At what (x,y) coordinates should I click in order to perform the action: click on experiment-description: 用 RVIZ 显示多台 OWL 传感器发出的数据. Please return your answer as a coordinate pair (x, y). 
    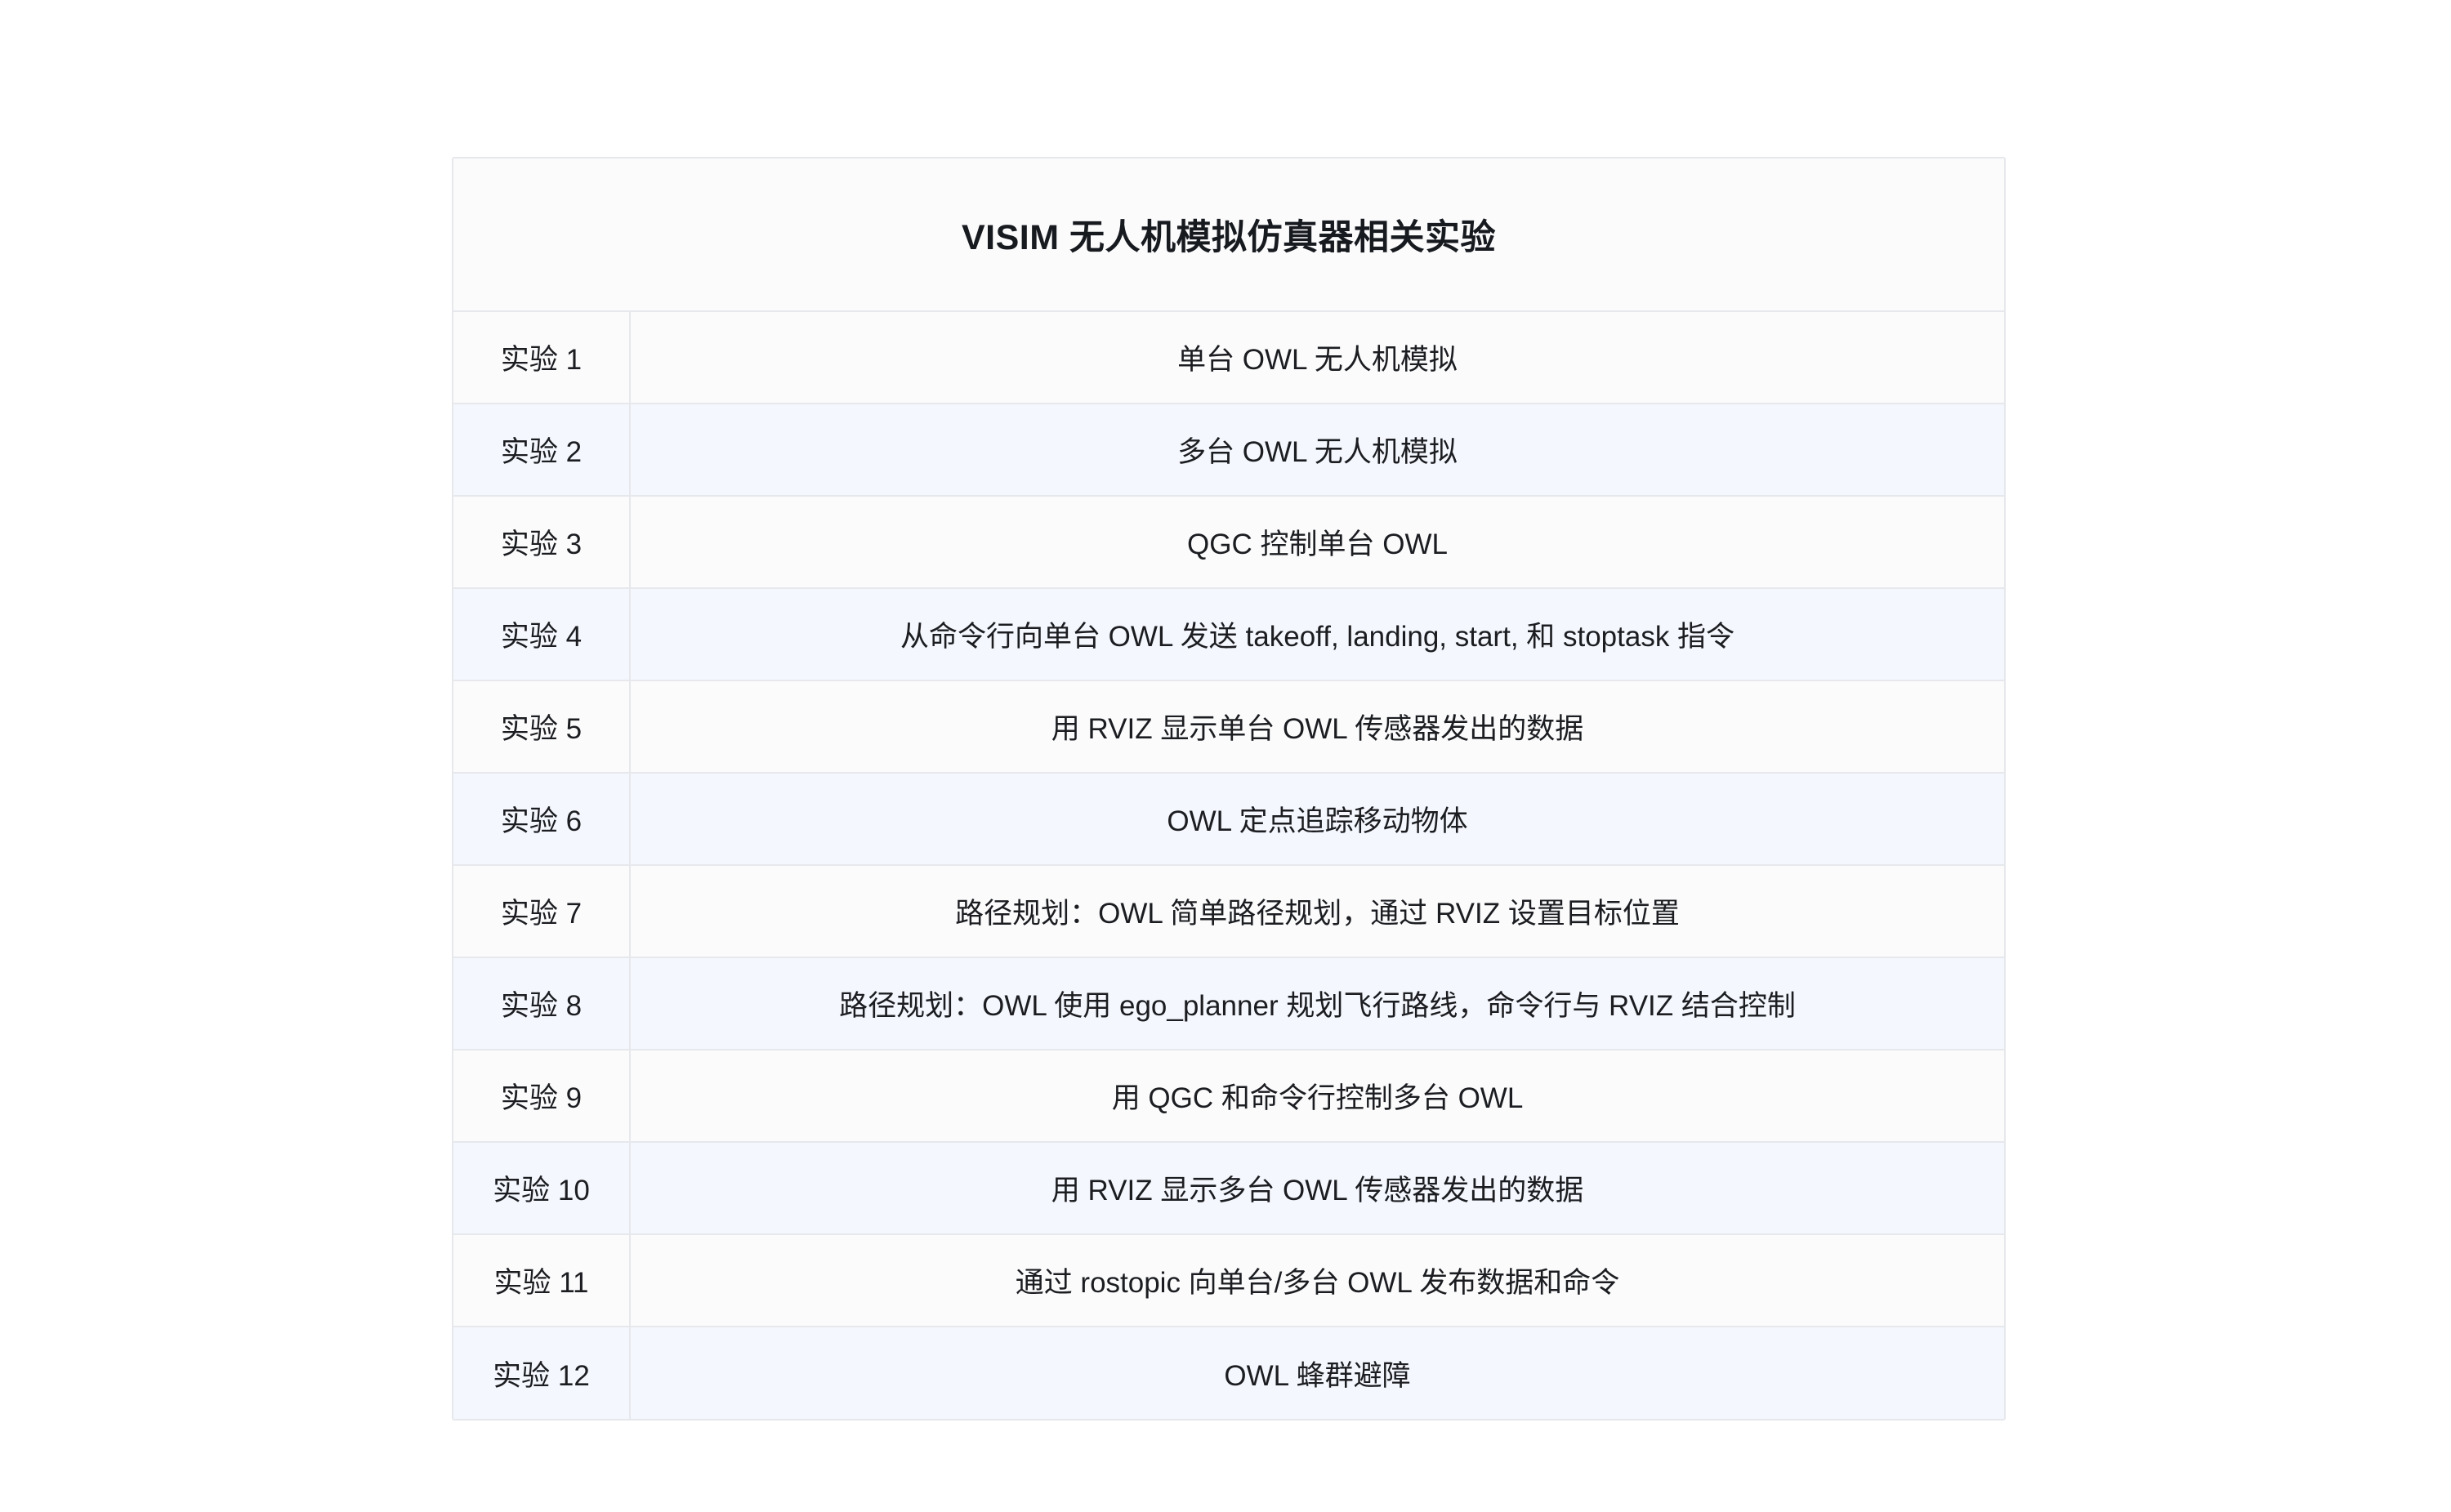
    Looking at the image, I should click on (1317, 1187).